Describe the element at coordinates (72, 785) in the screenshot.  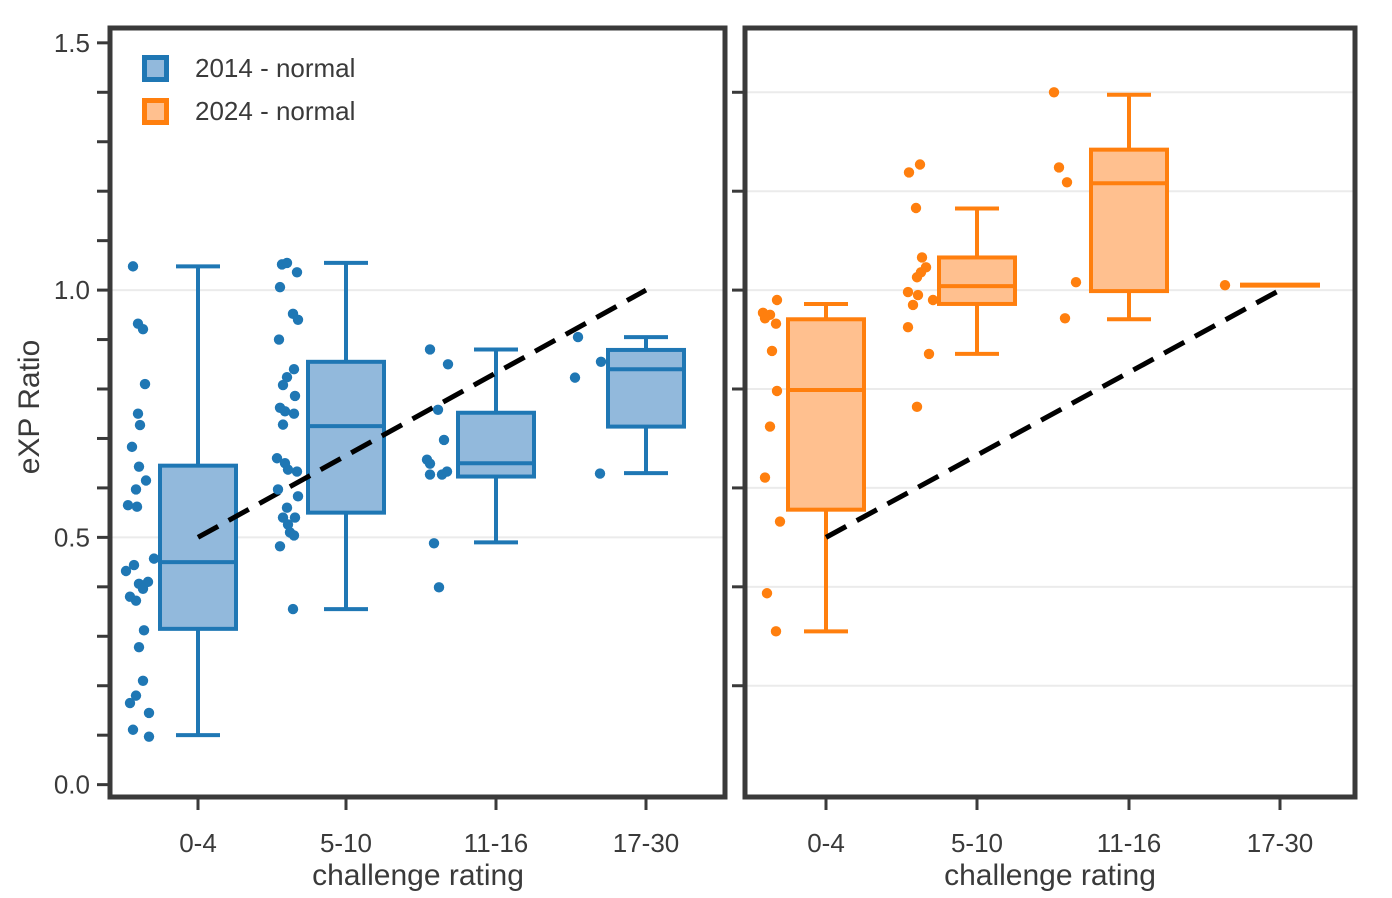
I see `y-tick-label: 0.0` at that location.